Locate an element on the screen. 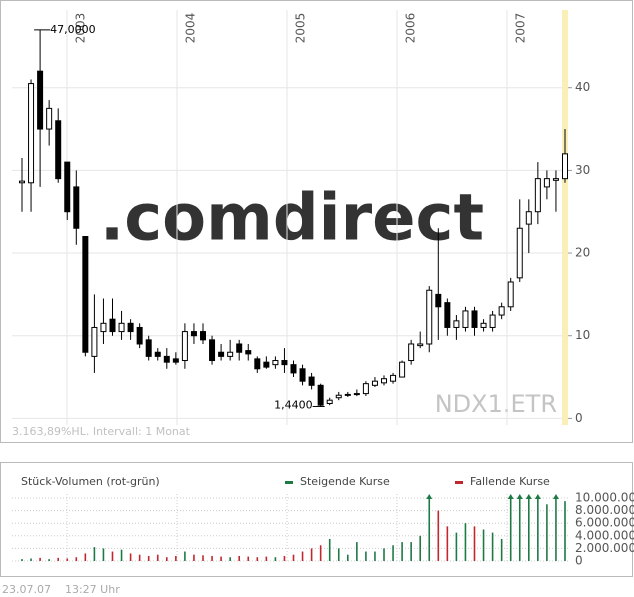 The width and height of the screenshot is (634, 597). current-highlight is located at coordinates (565, 217).